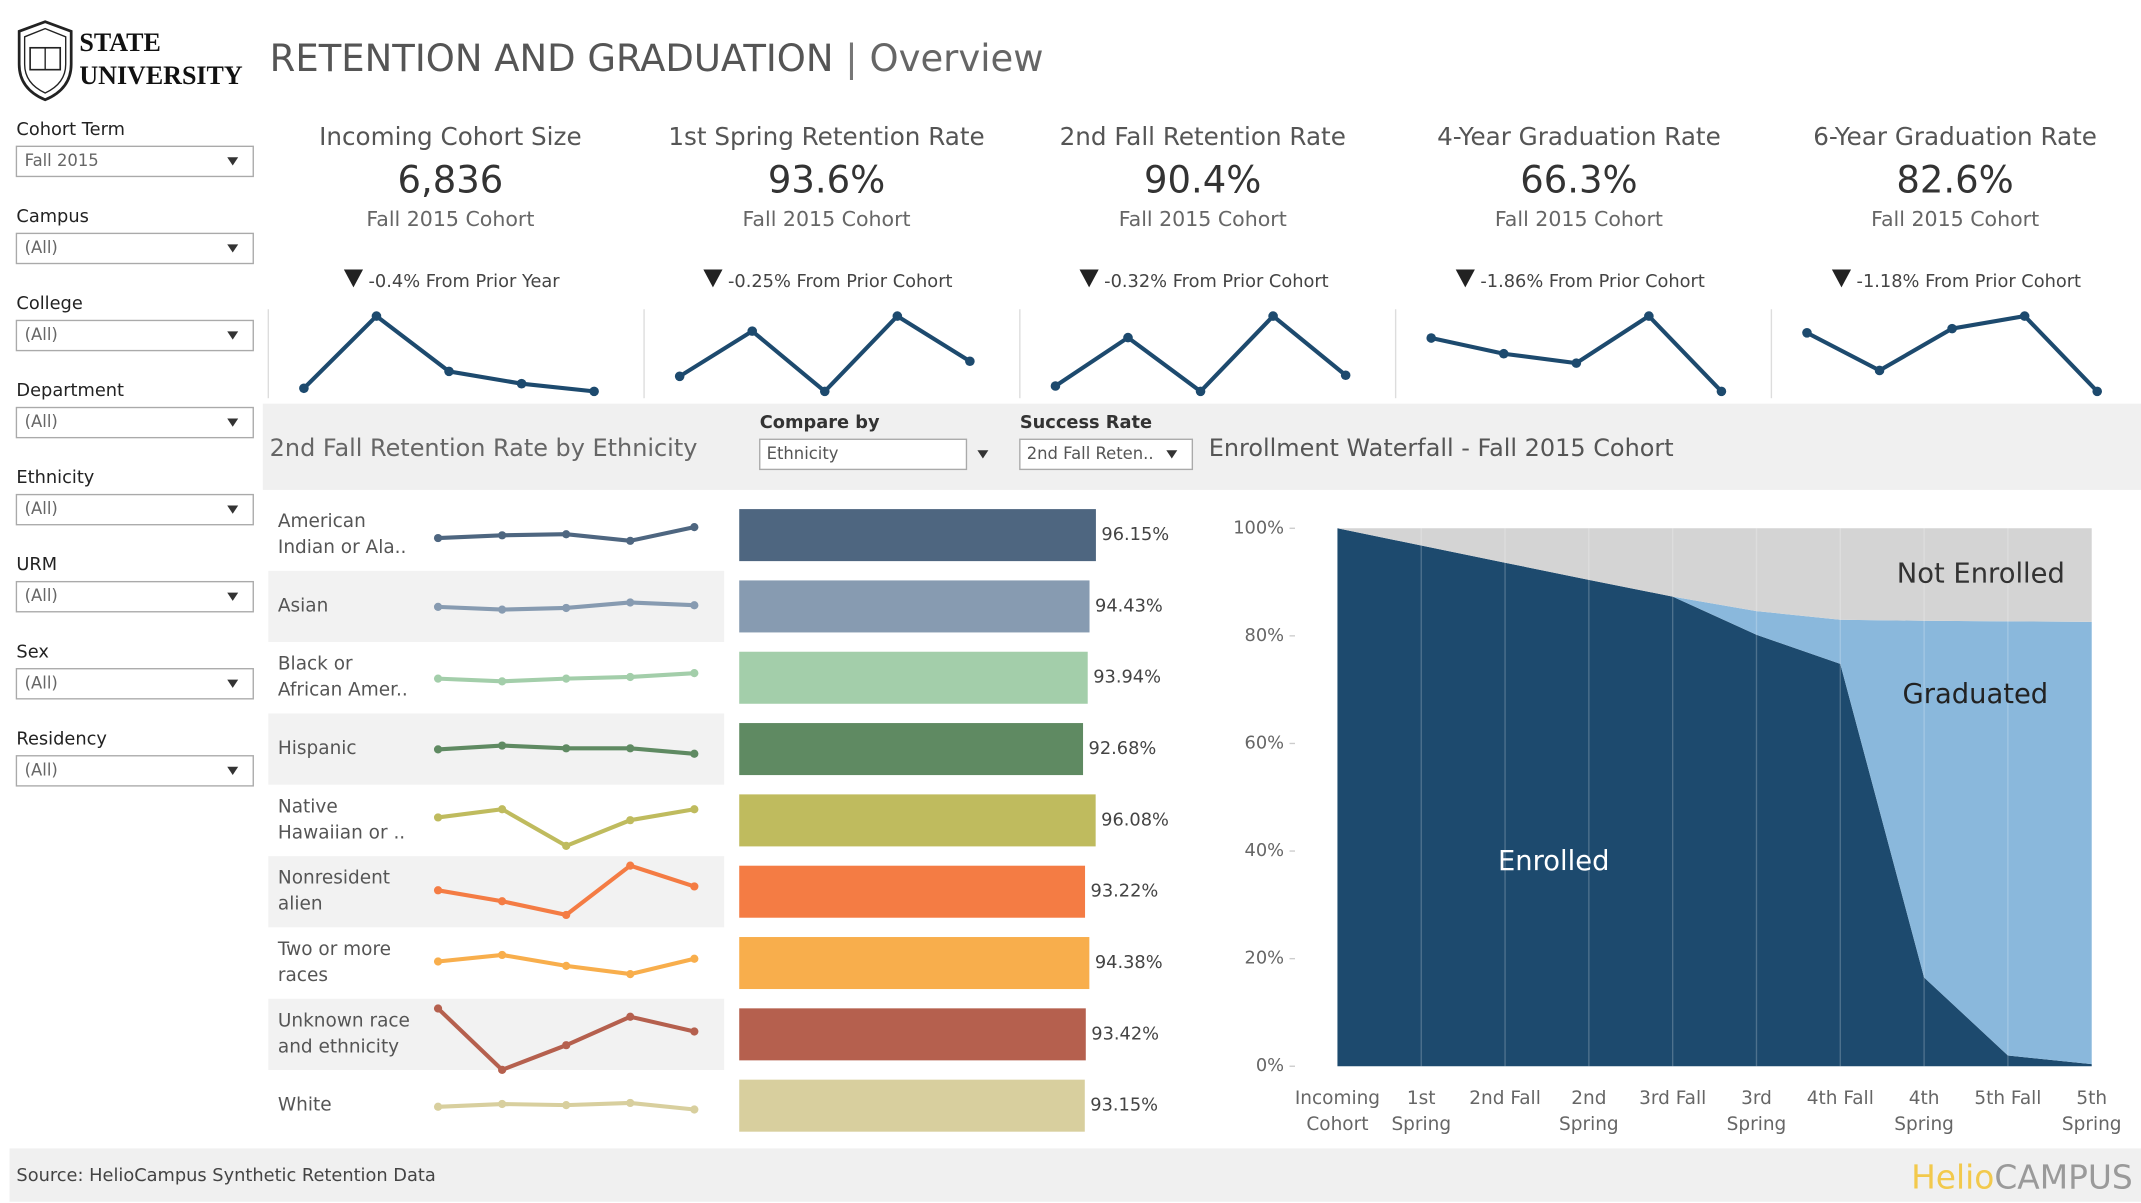 This screenshot has height=1203, width=2141. Describe the element at coordinates (1714, 575) in the screenshot. I see `area-series` at that location.